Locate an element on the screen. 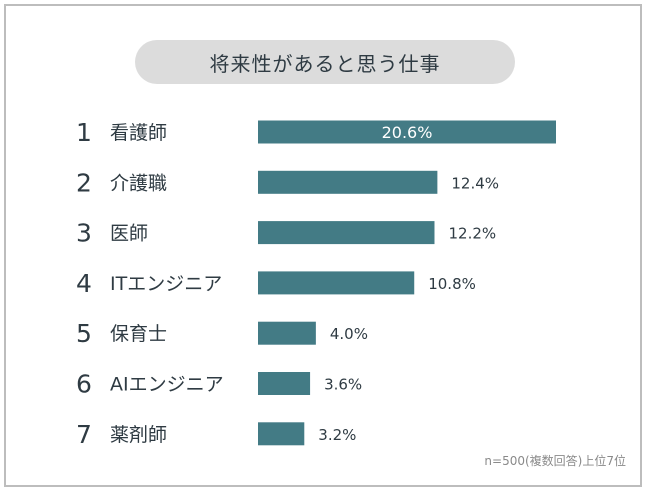  category-label: AIエンジニア is located at coordinates (167, 385).